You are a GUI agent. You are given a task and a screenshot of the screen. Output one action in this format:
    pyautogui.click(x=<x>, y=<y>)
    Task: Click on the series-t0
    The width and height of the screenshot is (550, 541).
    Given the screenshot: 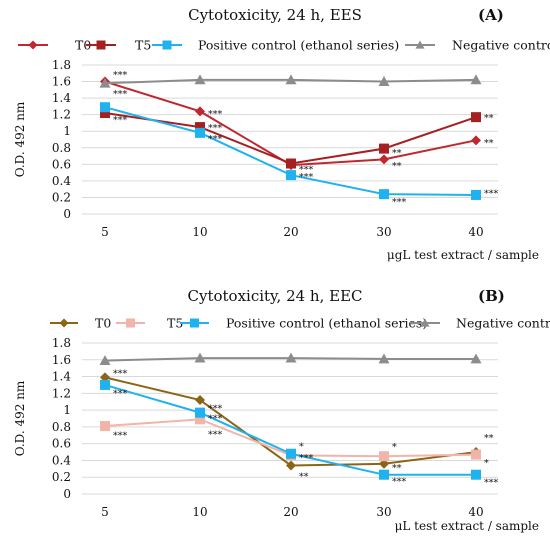 What is the action you would take?
    pyautogui.click(x=290, y=123)
    